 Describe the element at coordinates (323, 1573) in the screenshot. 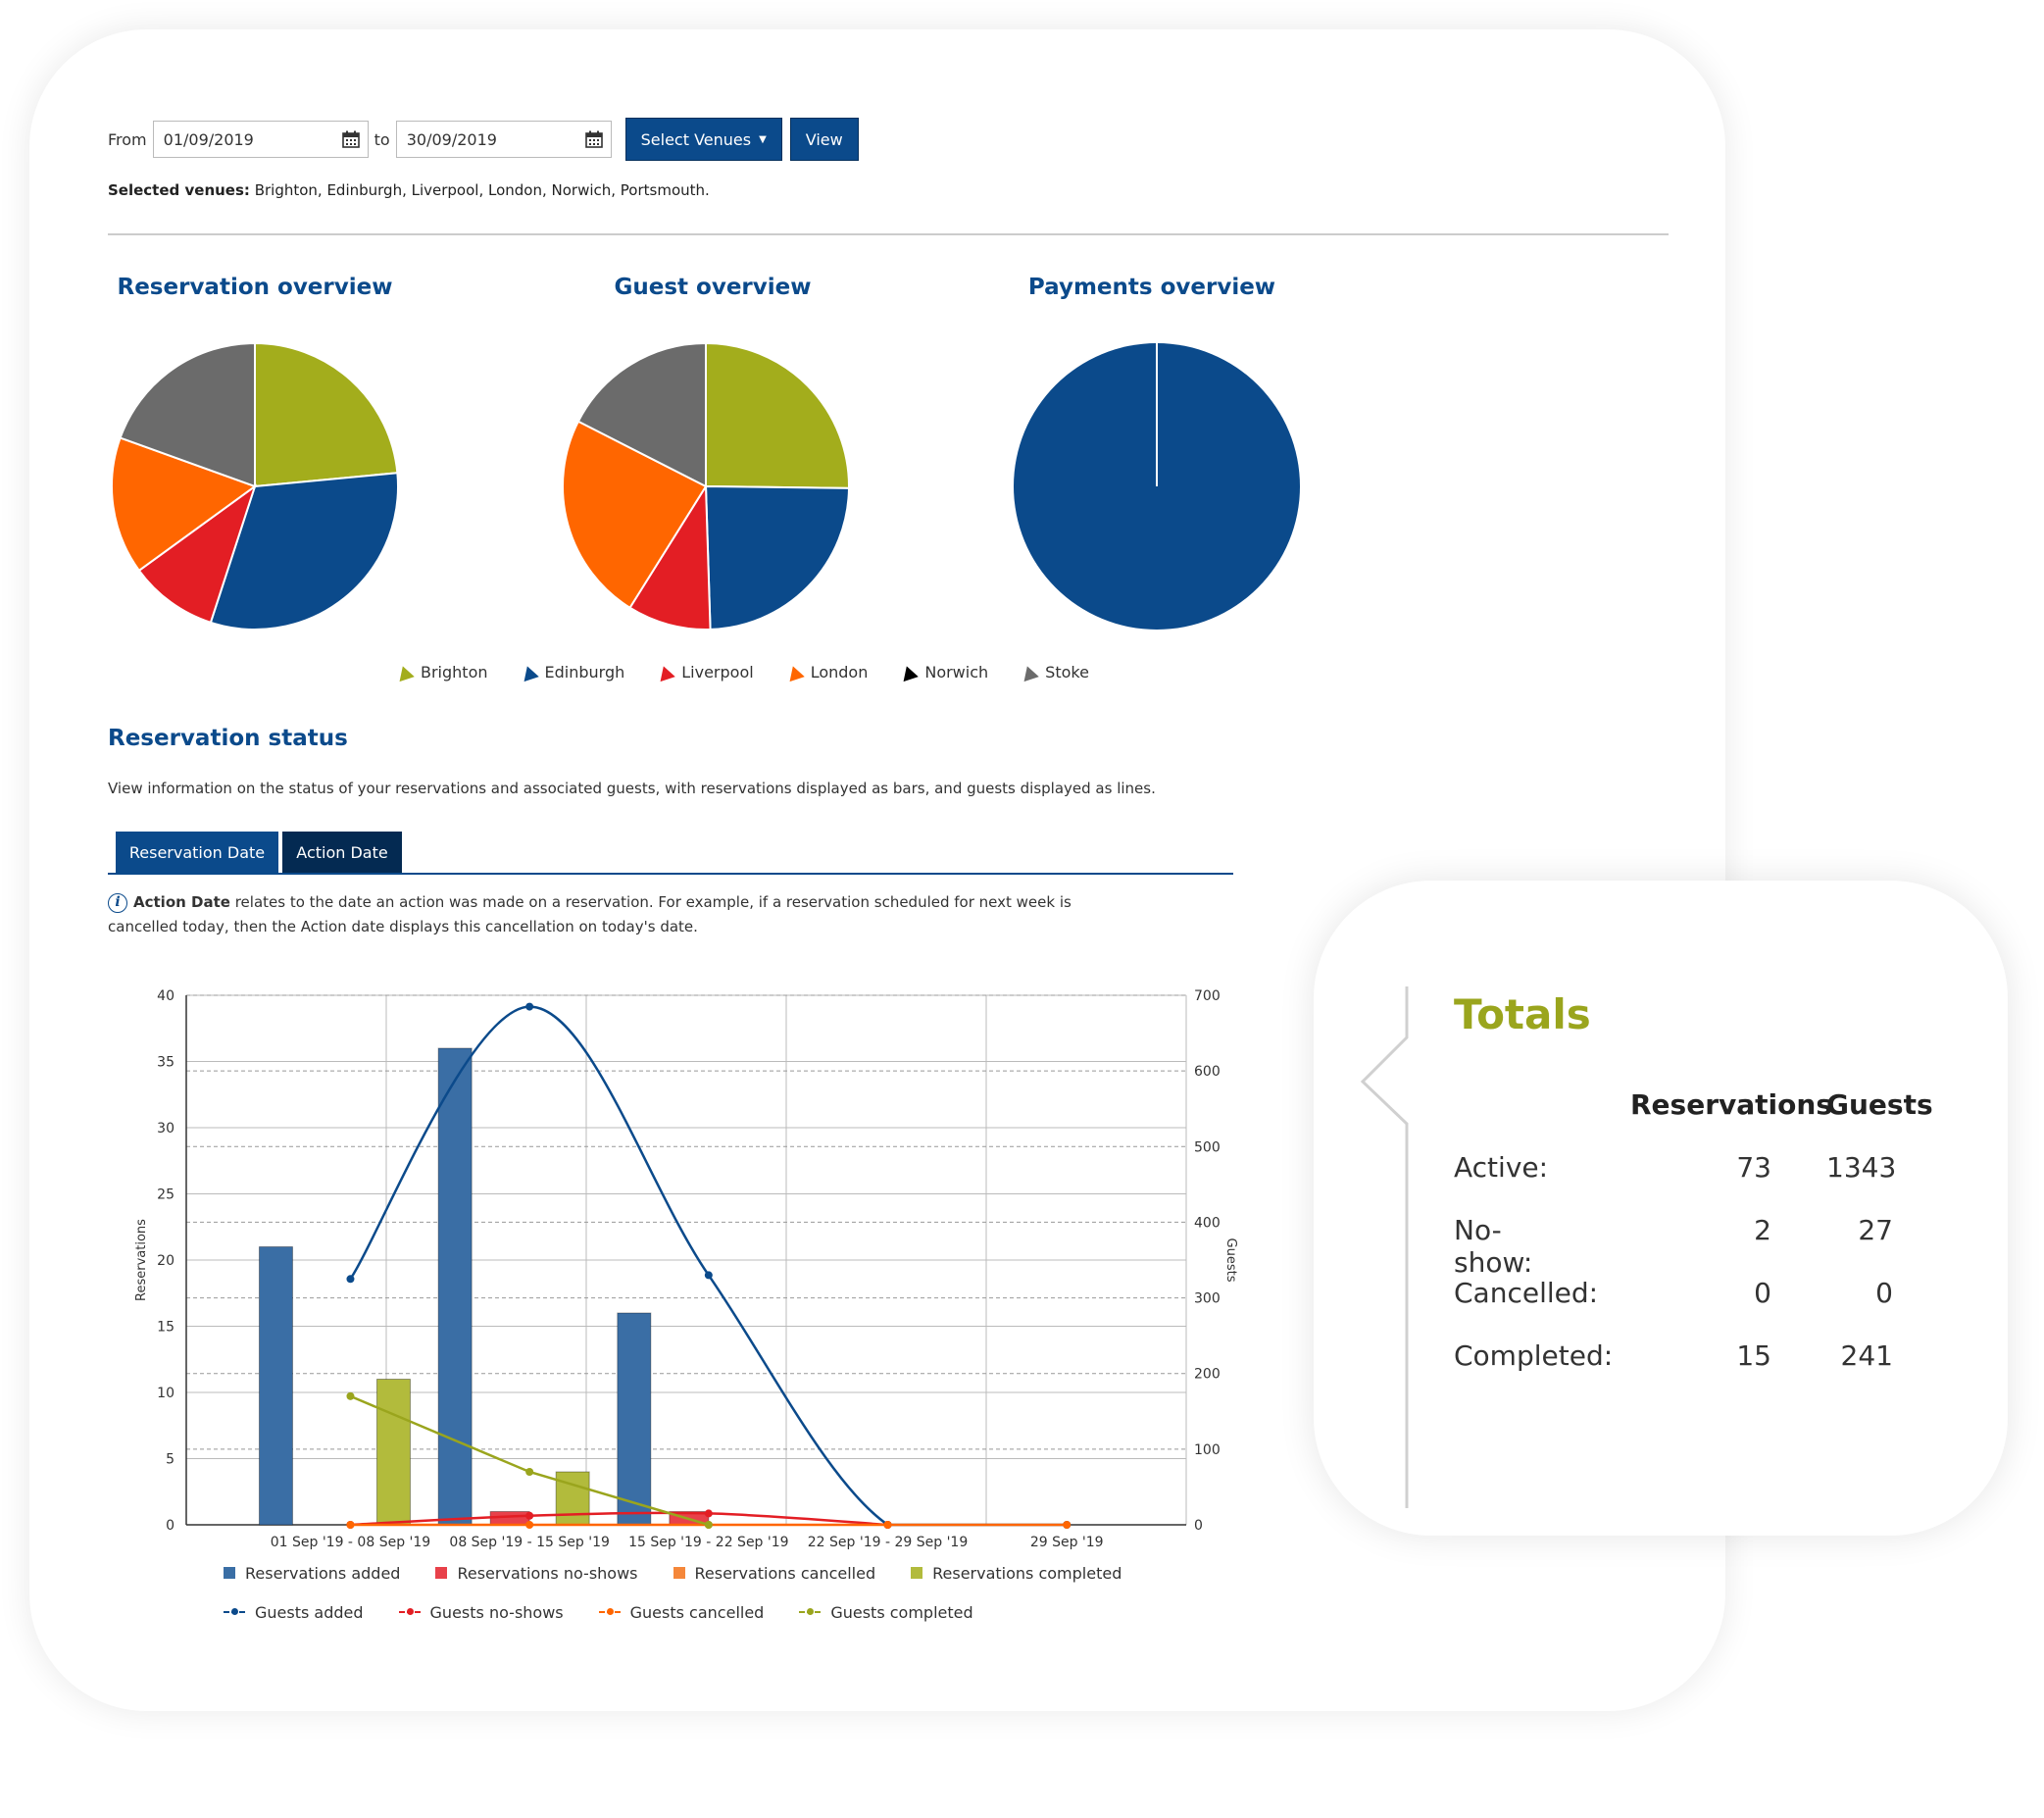

I see `legend-label: Reservations added` at that location.